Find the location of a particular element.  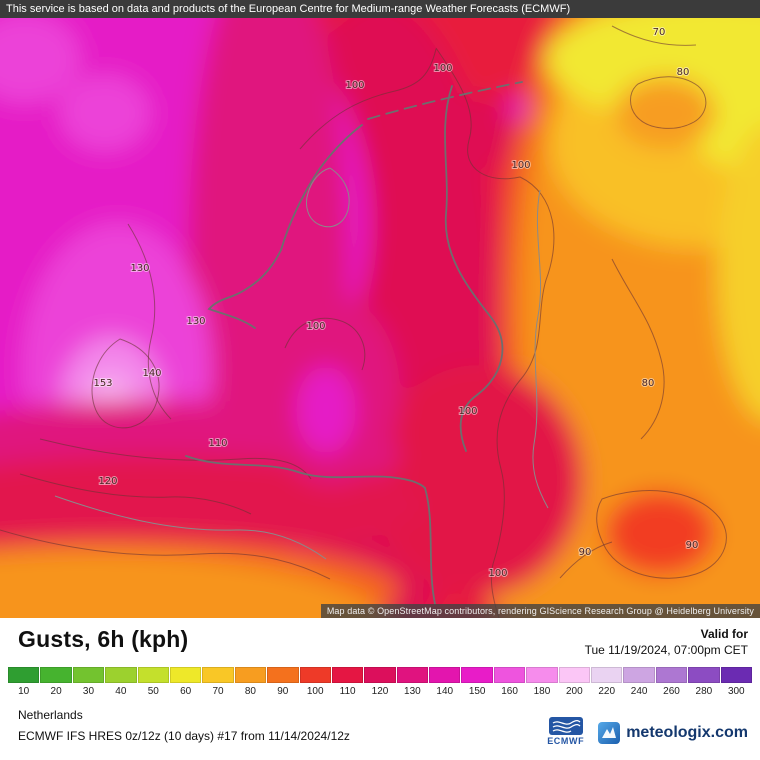

scale-value: 180 is located at coordinates (542, 692).